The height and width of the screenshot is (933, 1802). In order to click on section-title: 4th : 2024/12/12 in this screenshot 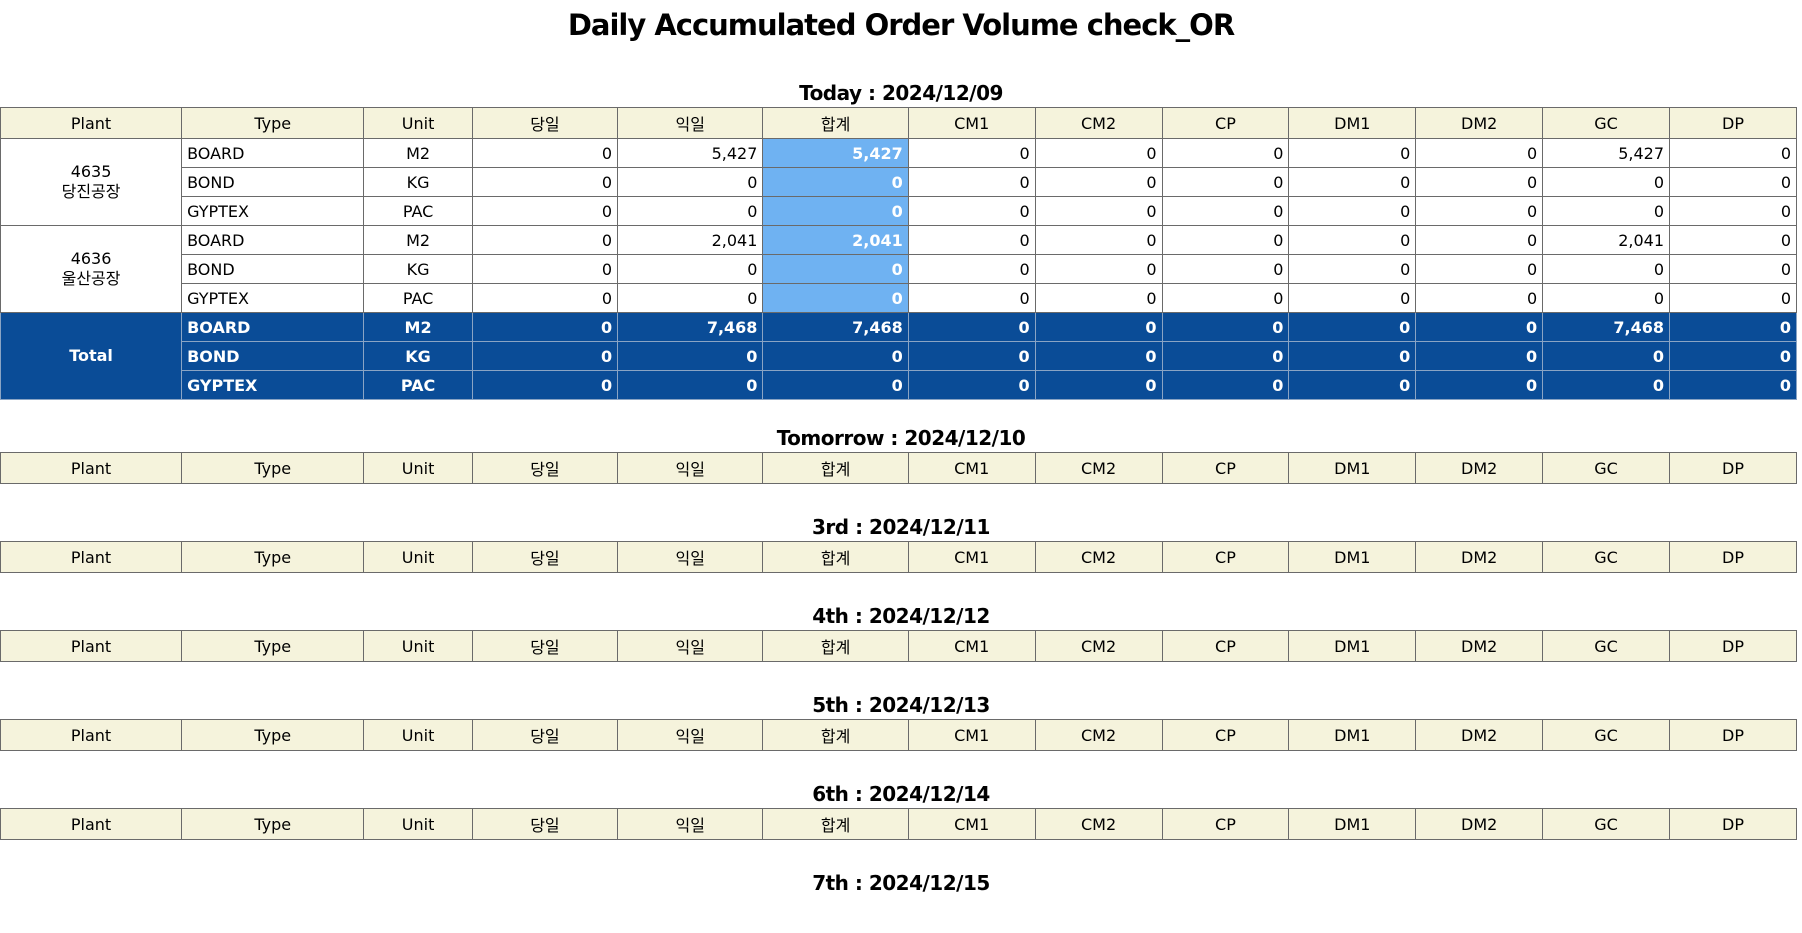, I will do `click(901, 616)`.